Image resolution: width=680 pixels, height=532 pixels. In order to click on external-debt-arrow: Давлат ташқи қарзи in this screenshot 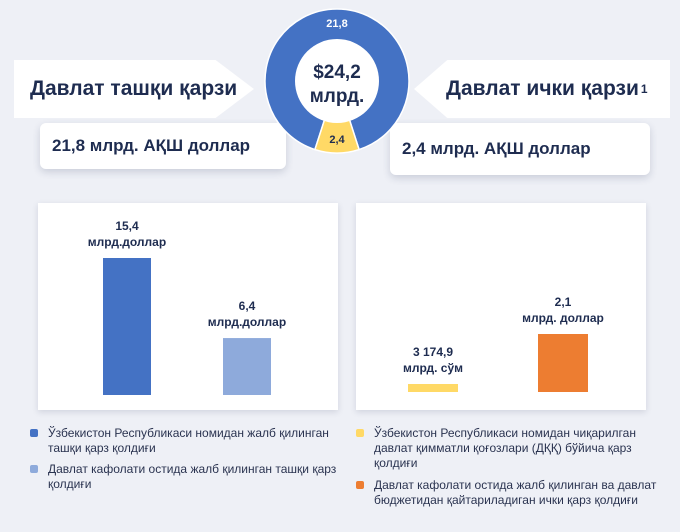, I will do `click(134, 89)`.